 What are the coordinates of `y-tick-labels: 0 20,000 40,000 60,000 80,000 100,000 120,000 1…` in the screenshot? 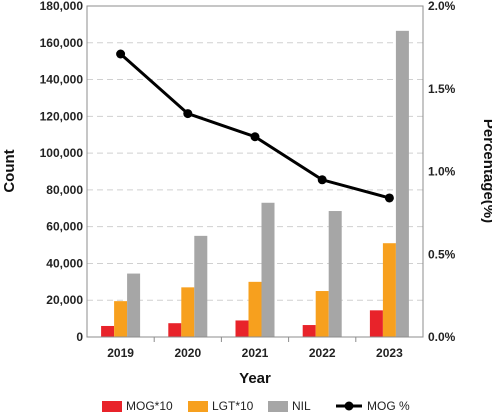 It's located at (62, 172).